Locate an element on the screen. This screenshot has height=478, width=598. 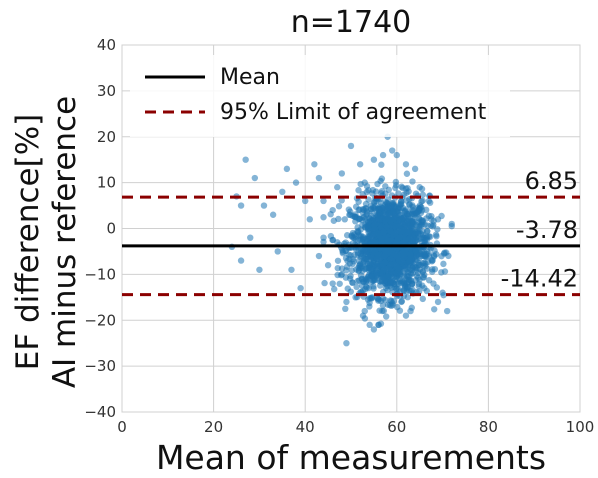
legend-loa-label: 95% Limit of agreement is located at coordinates (353, 112).